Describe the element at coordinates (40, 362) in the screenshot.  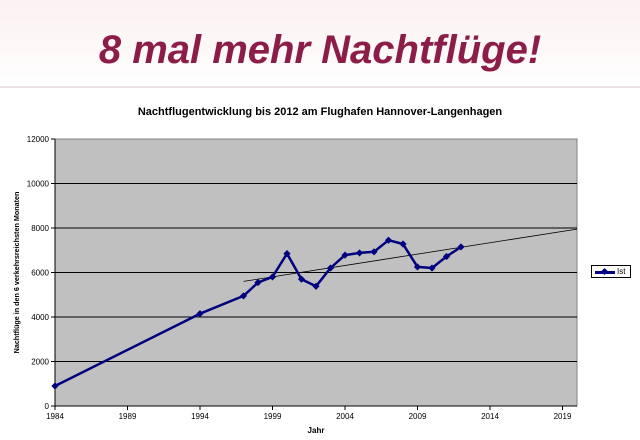
I see `y-tick-label: 2000` at that location.